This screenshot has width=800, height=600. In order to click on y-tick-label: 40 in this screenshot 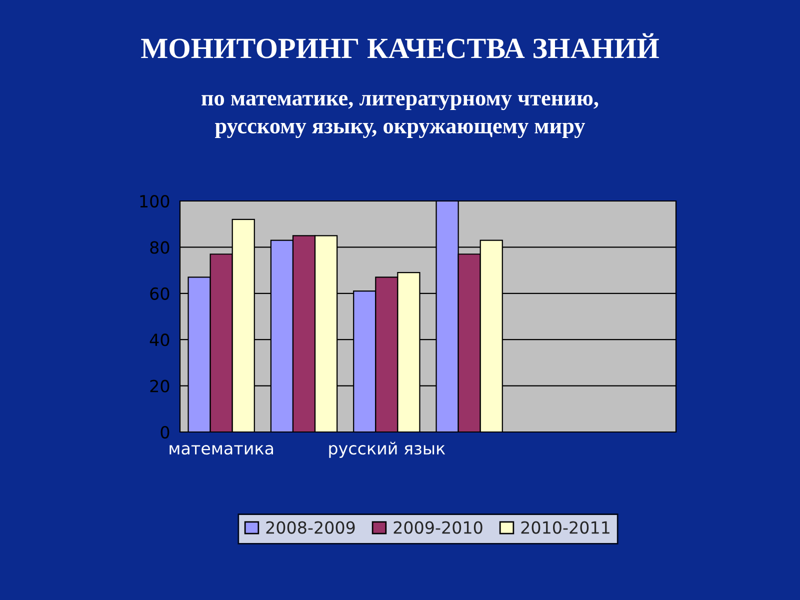, I will do `click(160, 340)`.